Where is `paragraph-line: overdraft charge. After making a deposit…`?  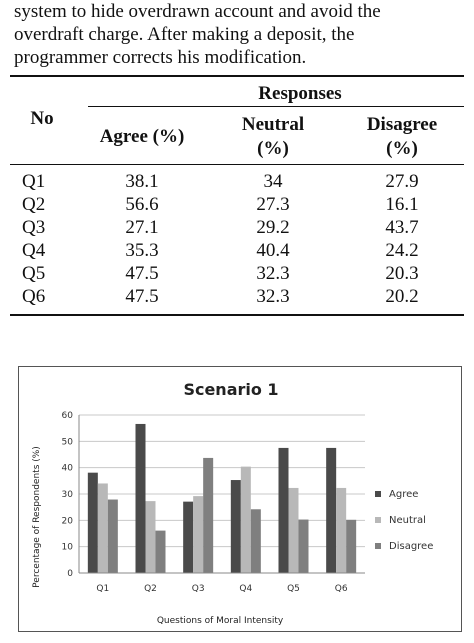
paragraph-line: overdraft charge. After making a deposit… is located at coordinates (184, 34).